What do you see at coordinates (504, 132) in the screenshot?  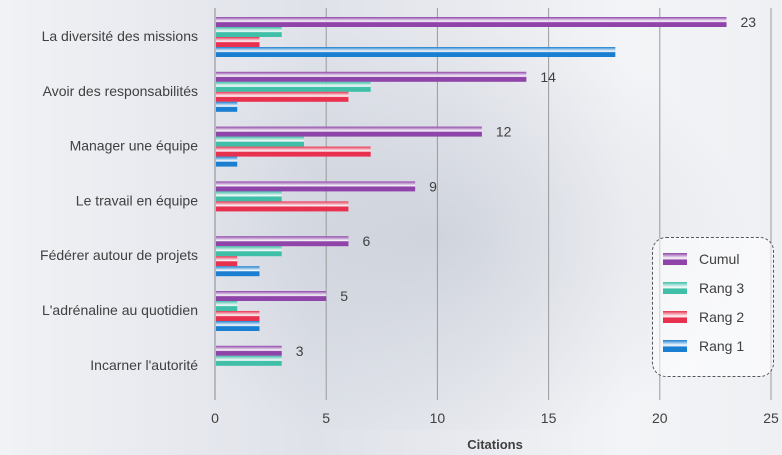 I see `value-label: 12` at bounding box center [504, 132].